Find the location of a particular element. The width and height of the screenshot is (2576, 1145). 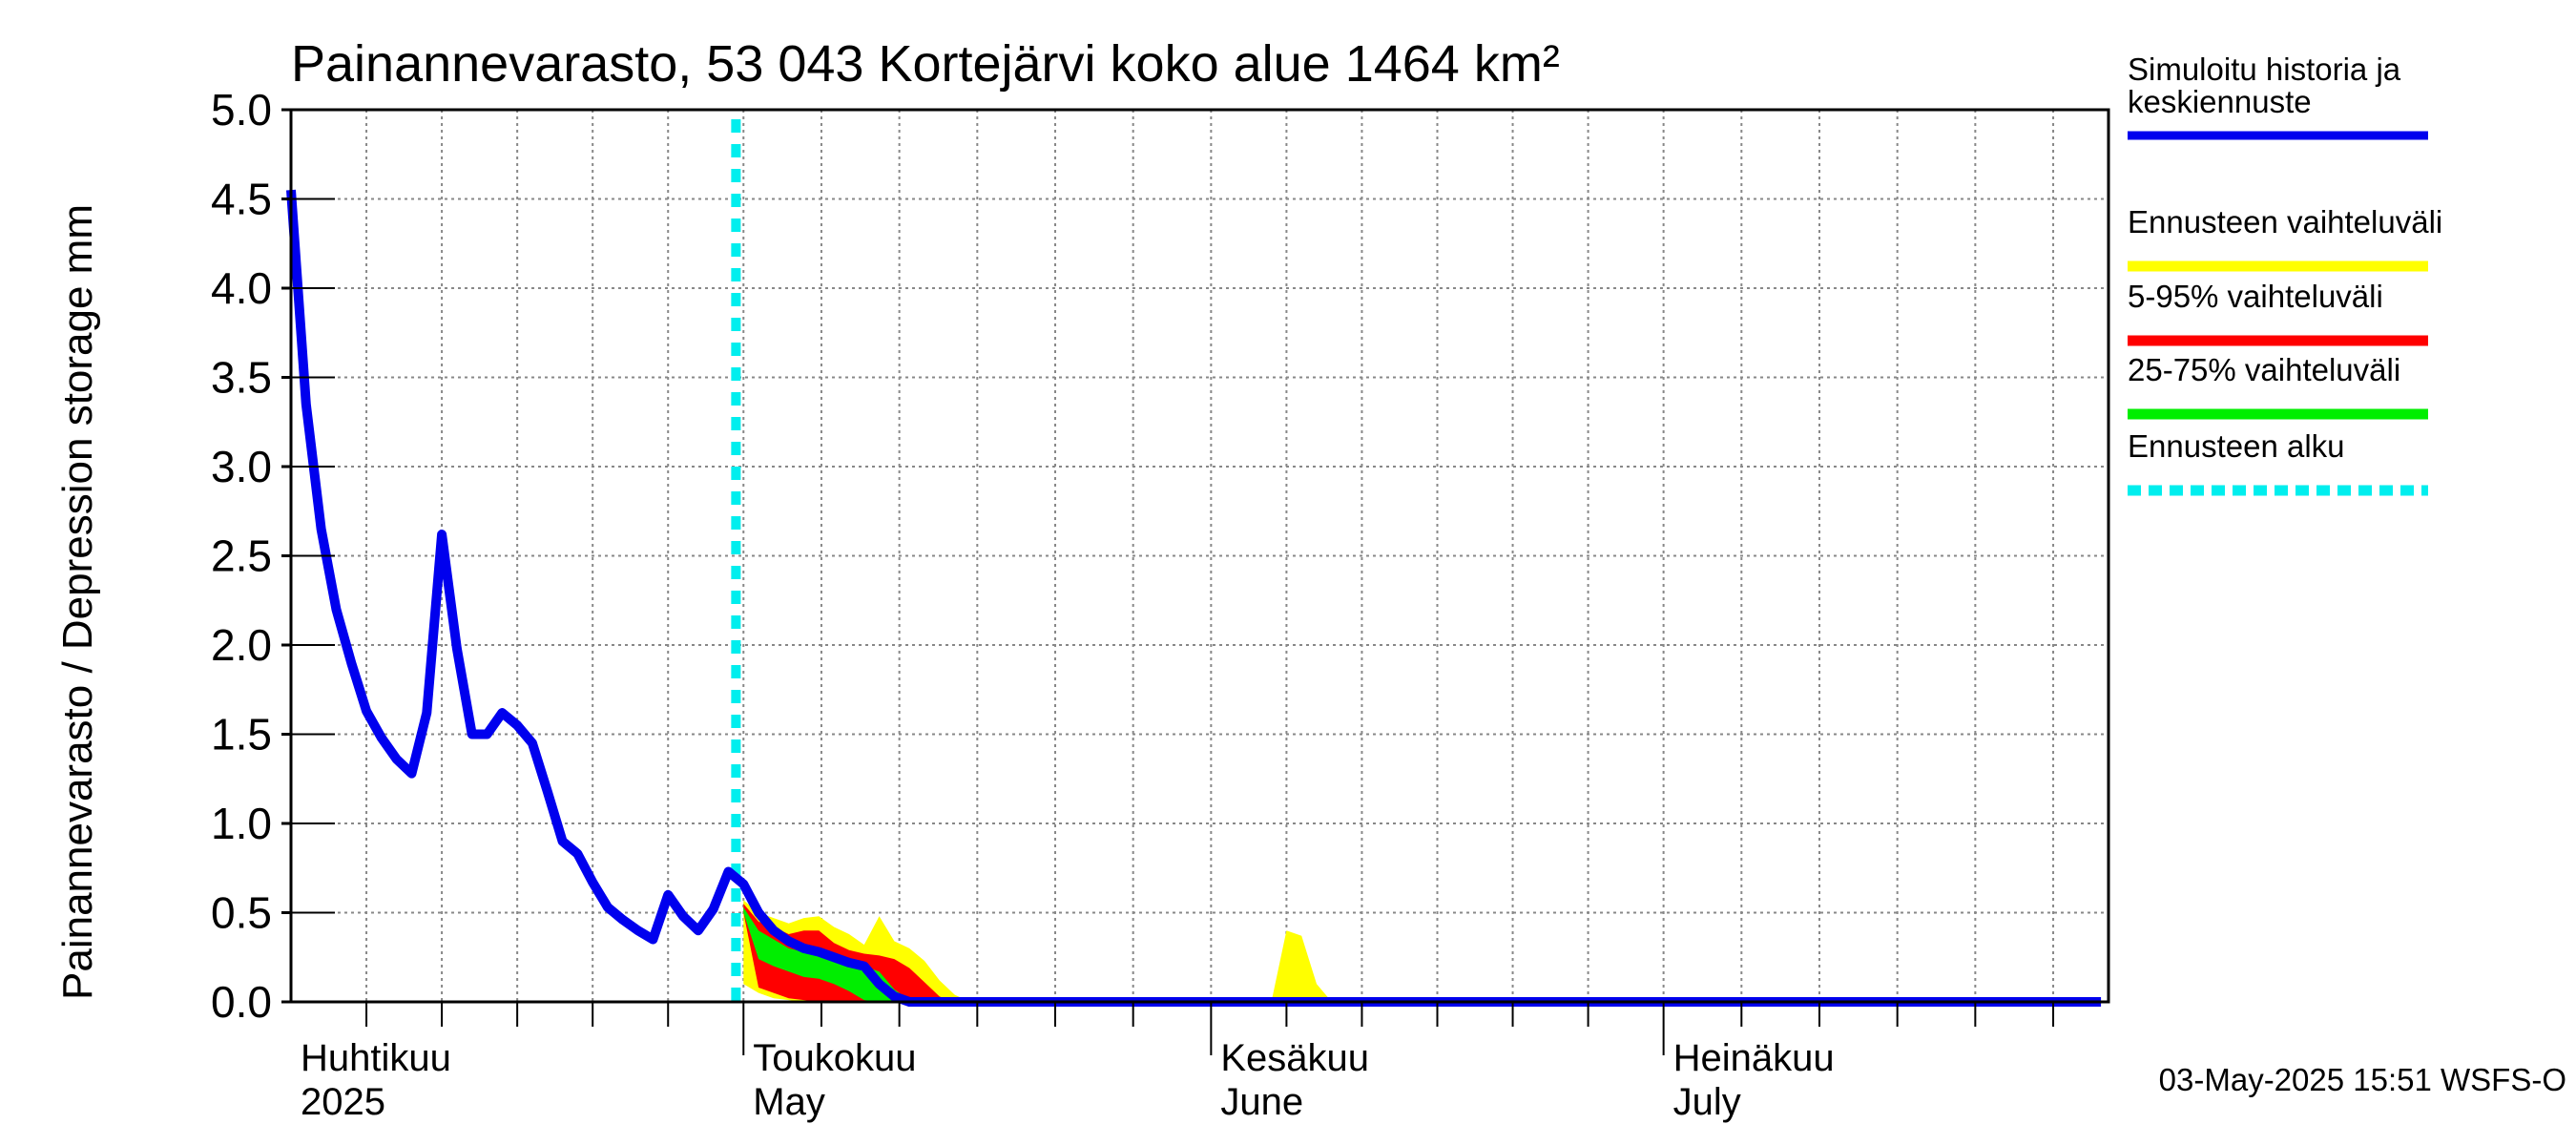

y-tick-label: 0.5 is located at coordinates (241, 913).